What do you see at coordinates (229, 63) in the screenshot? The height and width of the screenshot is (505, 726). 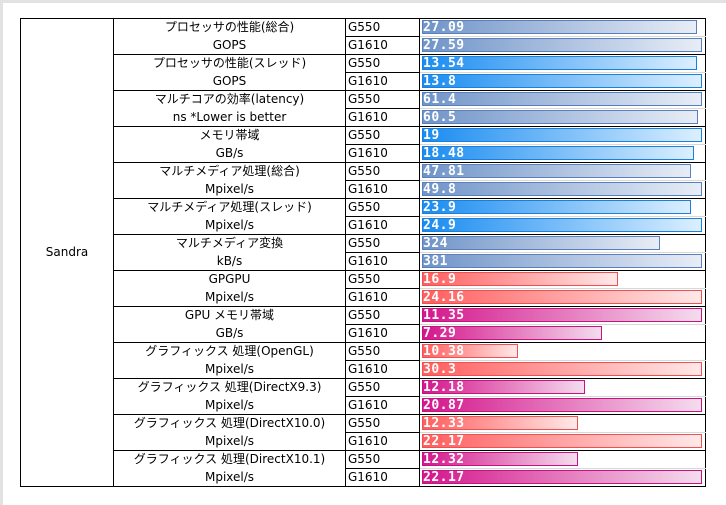 I see `benchmark-name: プロセッサの性能(スレッド)` at bounding box center [229, 63].